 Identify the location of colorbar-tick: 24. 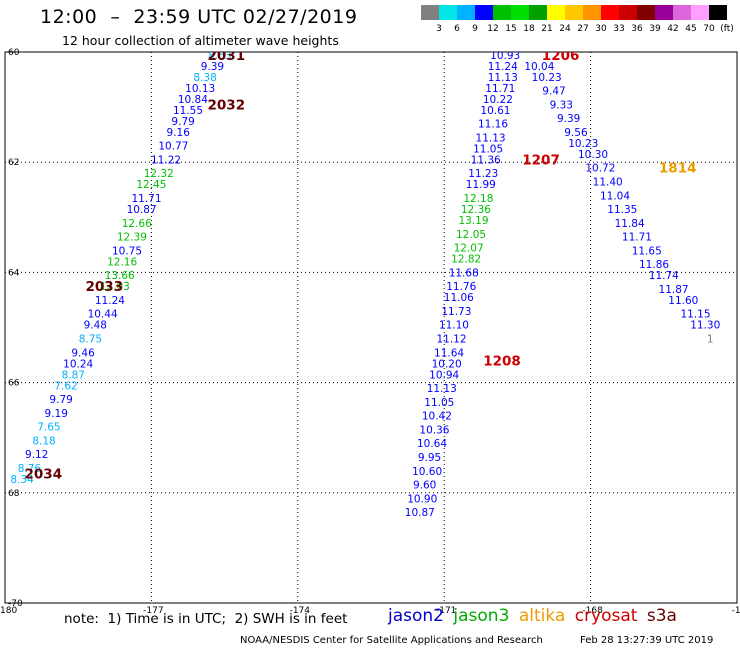
(565, 29).